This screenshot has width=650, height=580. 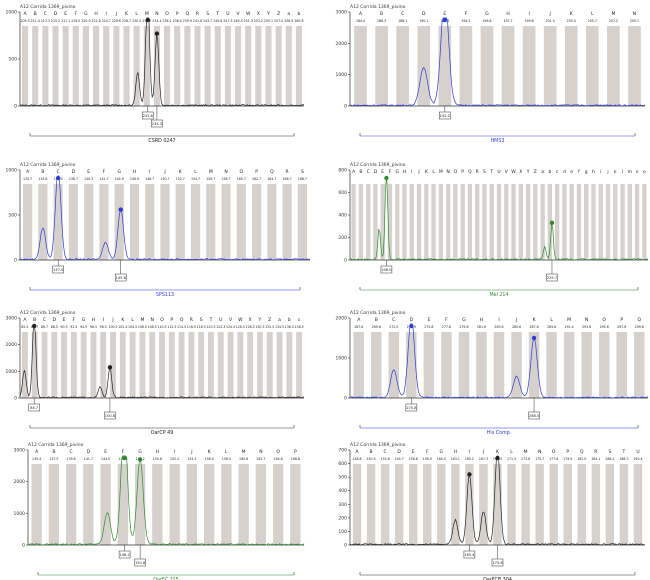 I want to click on bin-letter: f, so click(x=579, y=172).